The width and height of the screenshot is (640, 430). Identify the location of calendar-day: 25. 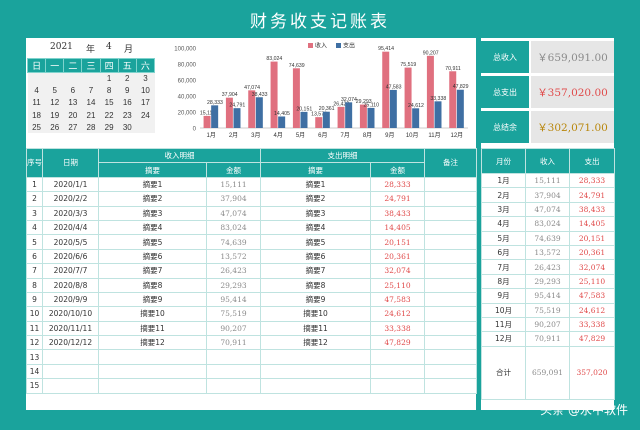
(36, 127).